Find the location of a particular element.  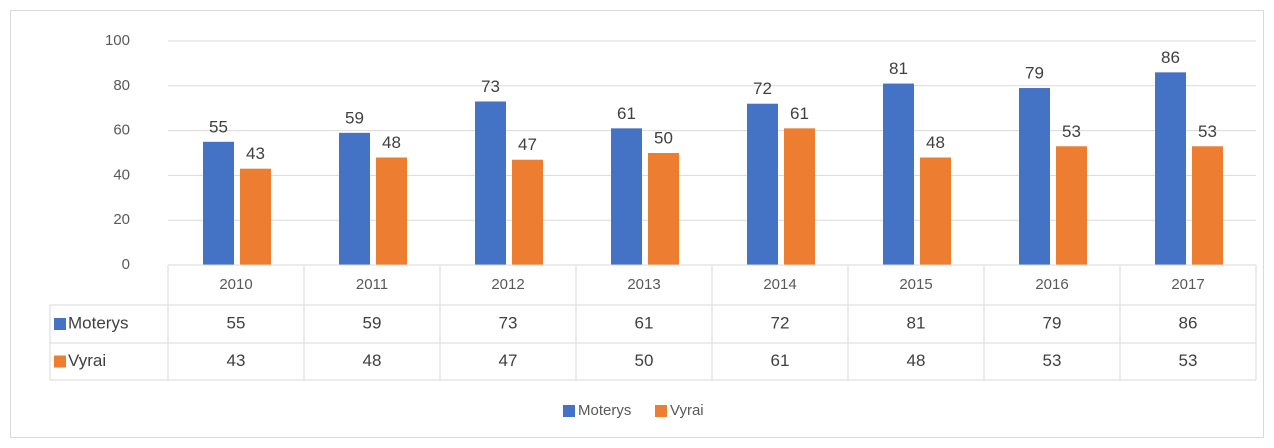

table-value: 55 is located at coordinates (236, 322).